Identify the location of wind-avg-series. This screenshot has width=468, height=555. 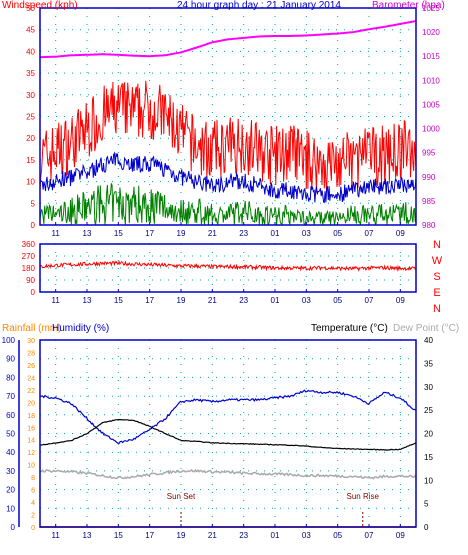
(228, 177).